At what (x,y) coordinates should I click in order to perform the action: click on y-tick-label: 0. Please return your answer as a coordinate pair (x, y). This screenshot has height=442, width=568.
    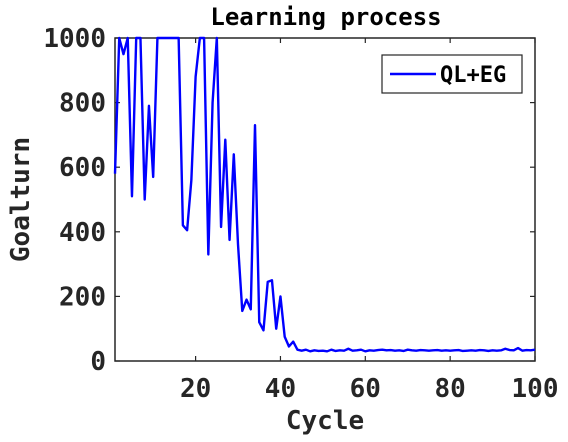
    Looking at the image, I should click on (98, 362).